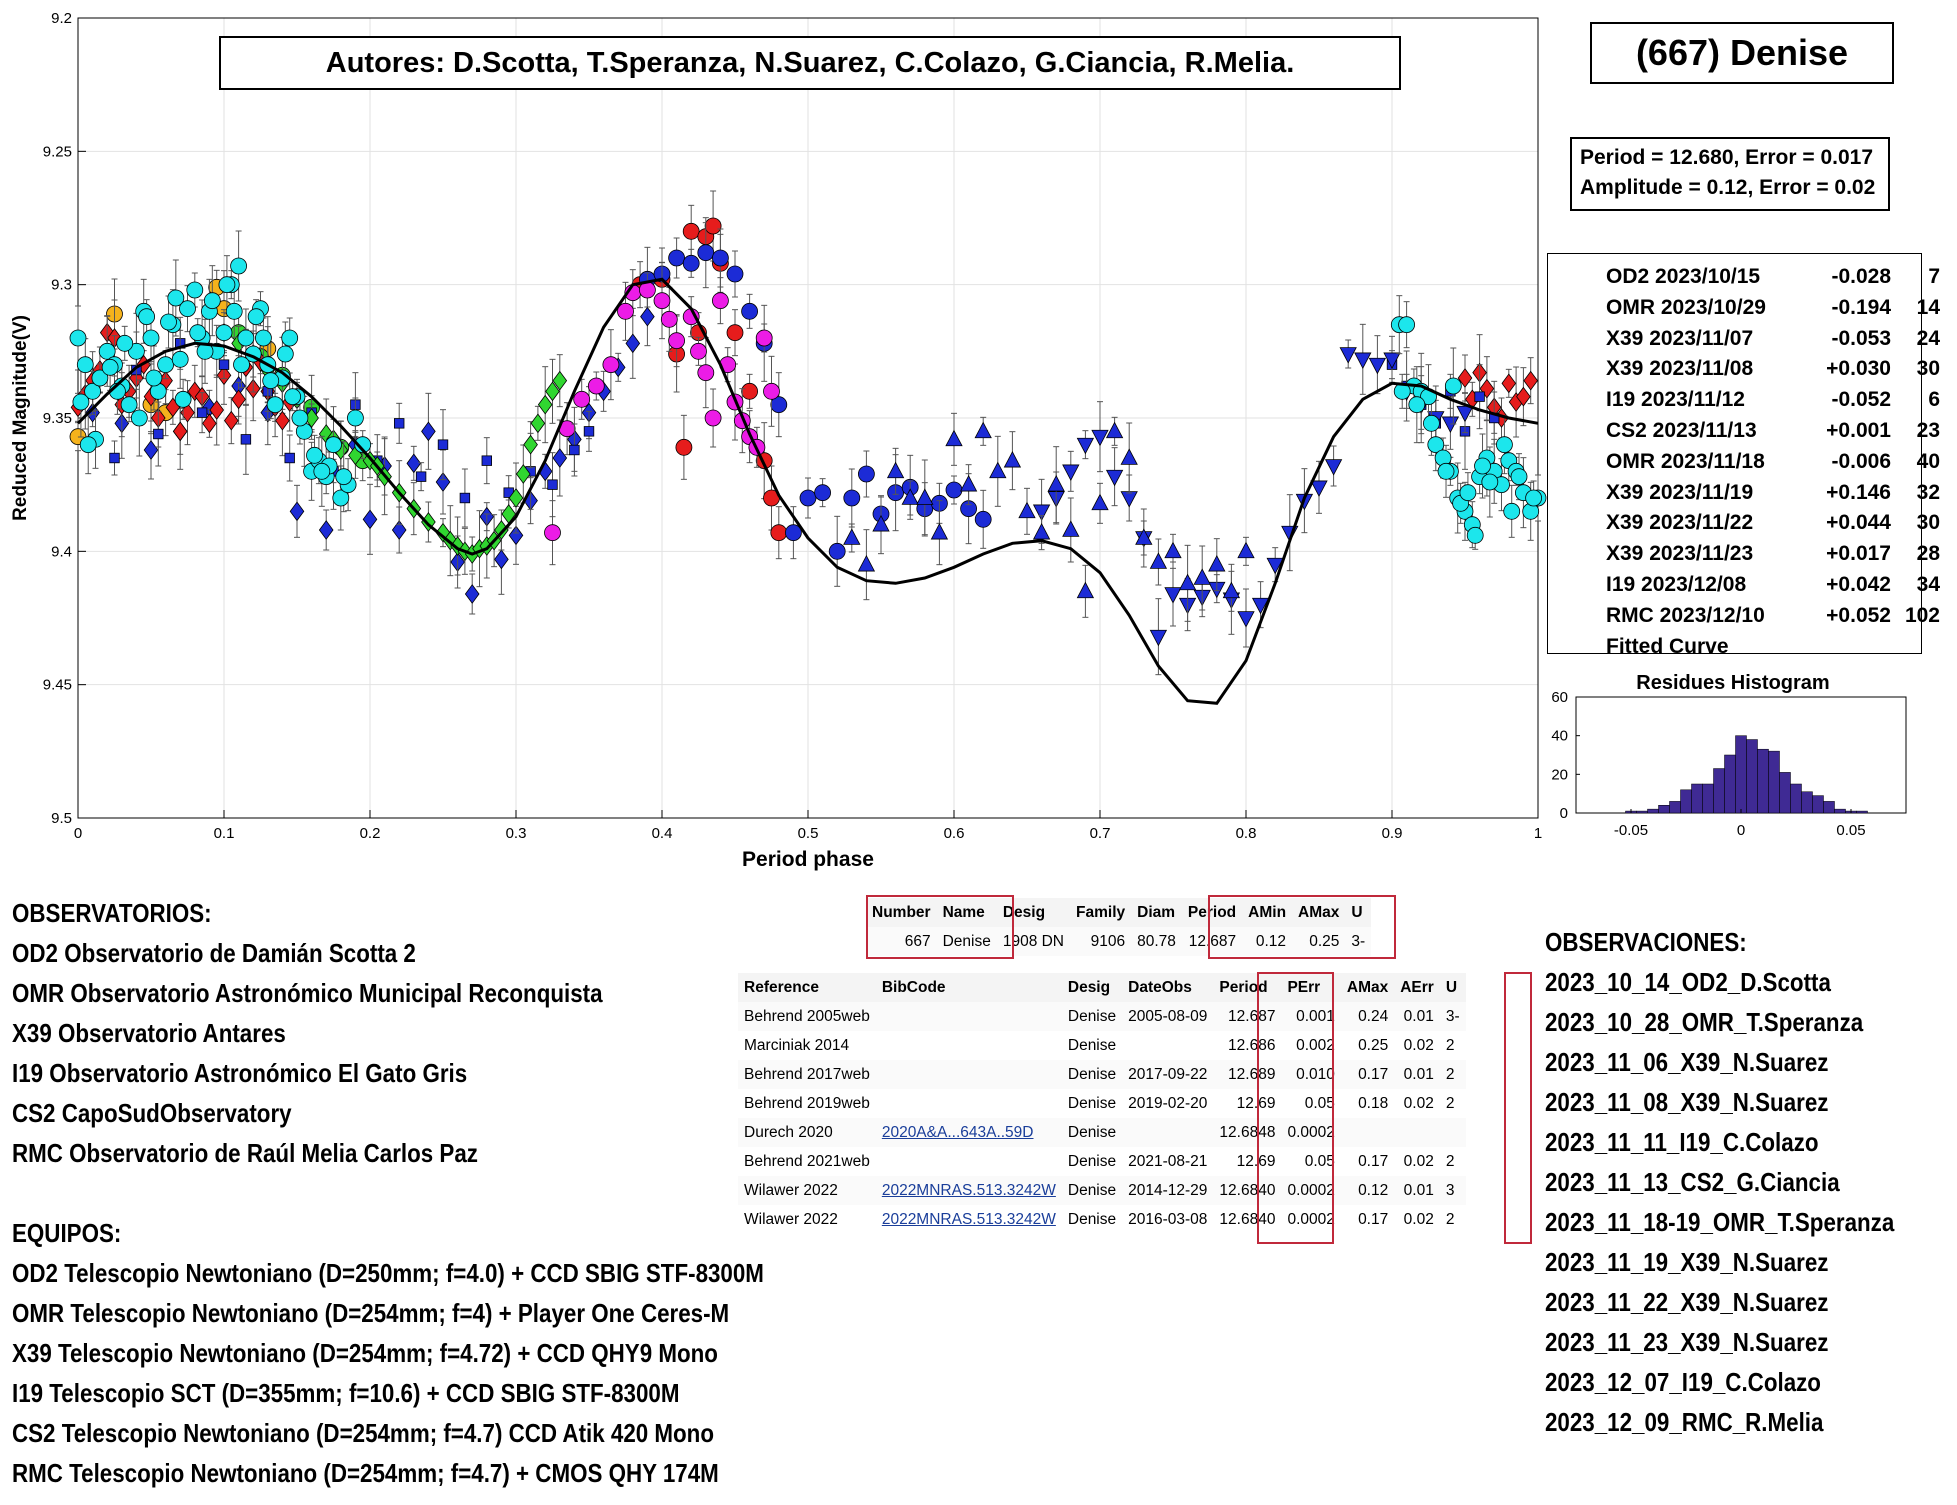 This screenshot has height=1505, width=1957. What do you see at coordinates (1646, 942) in the screenshot?
I see `observaciones-title: OBSERVACIONES:` at bounding box center [1646, 942].